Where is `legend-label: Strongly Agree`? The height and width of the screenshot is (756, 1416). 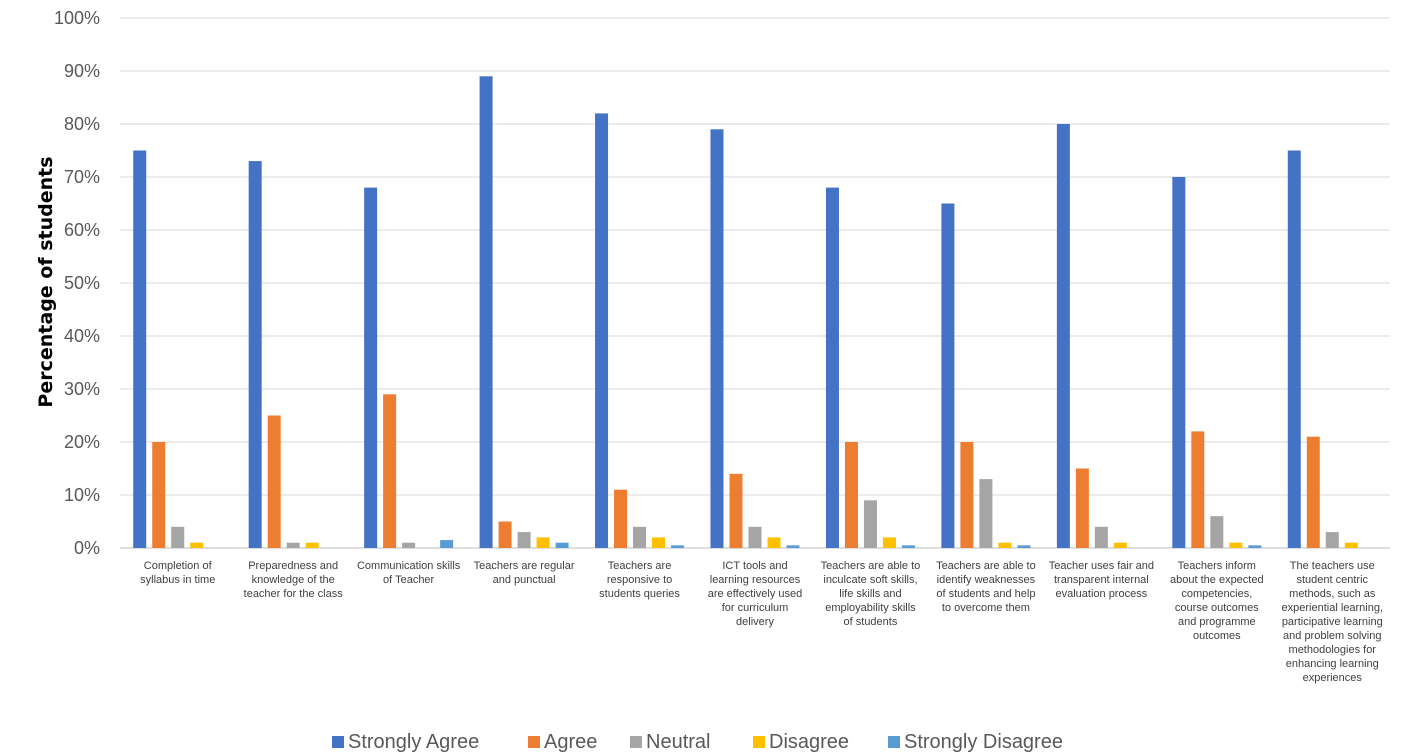 legend-label: Strongly Agree is located at coordinates (413, 742).